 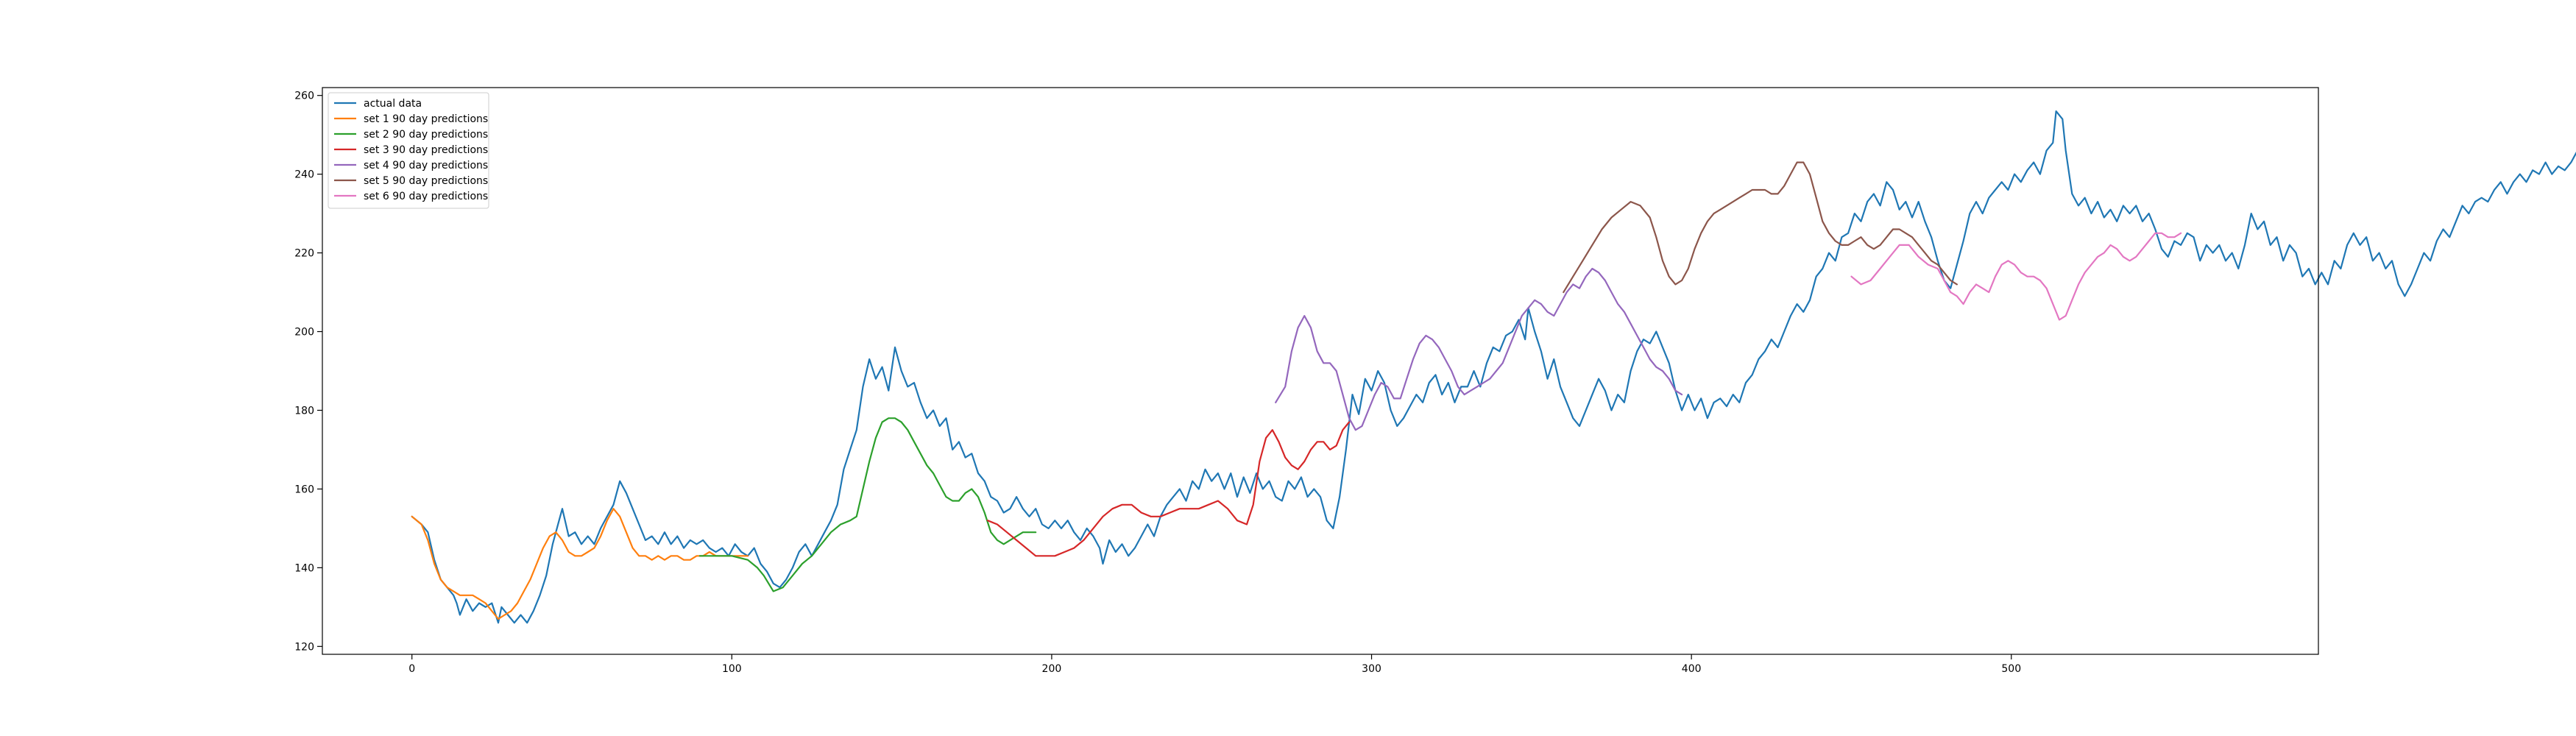 What do you see at coordinates (426, 150) in the screenshot?
I see `legend-label: set 3 90 day predictions` at bounding box center [426, 150].